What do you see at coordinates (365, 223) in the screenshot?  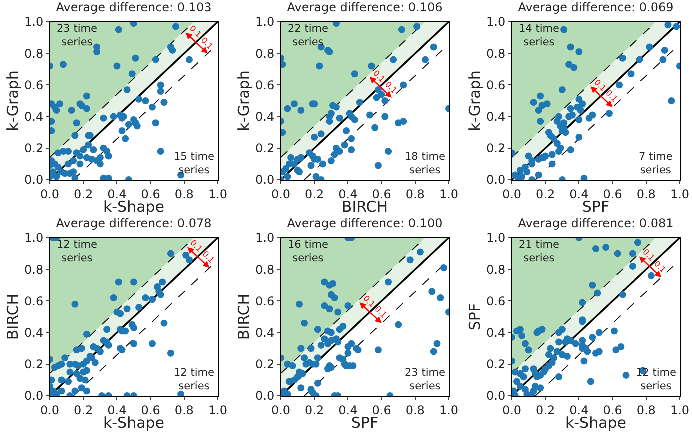 I see `chart-title: Average difference: 0.100` at bounding box center [365, 223].